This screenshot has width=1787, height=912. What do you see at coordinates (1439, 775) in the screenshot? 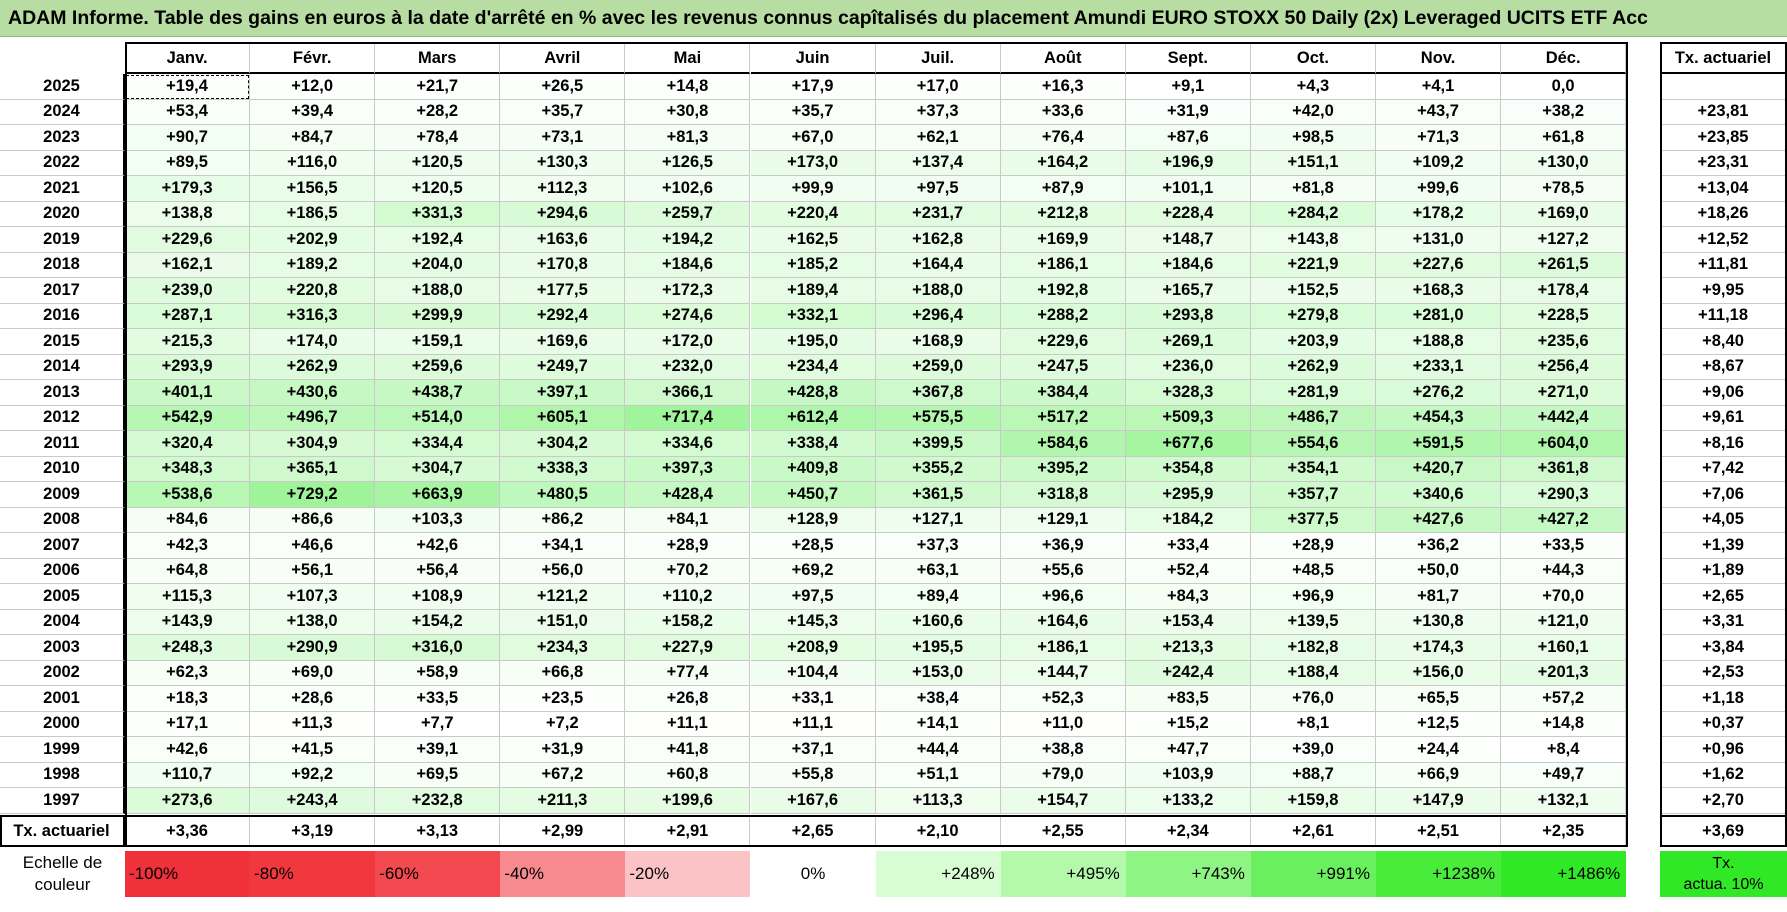
I see `gain-cell: +66,9` at bounding box center [1439, 775].